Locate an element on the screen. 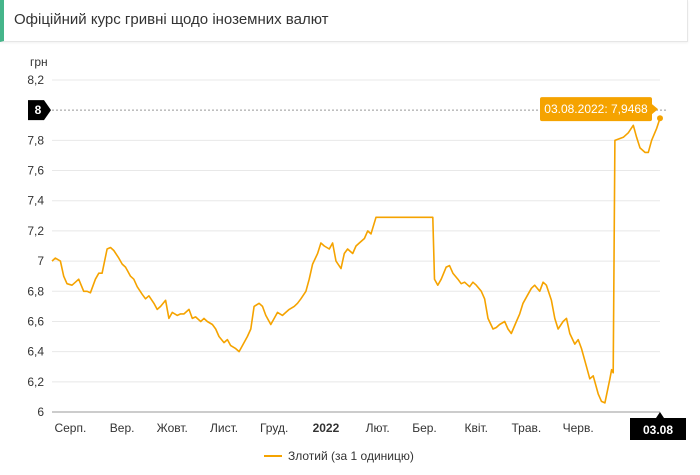 Image resolution: width=700 pixels, height=475 pixels. x-tick-label: Серп. is located at coordinates (70, 428).